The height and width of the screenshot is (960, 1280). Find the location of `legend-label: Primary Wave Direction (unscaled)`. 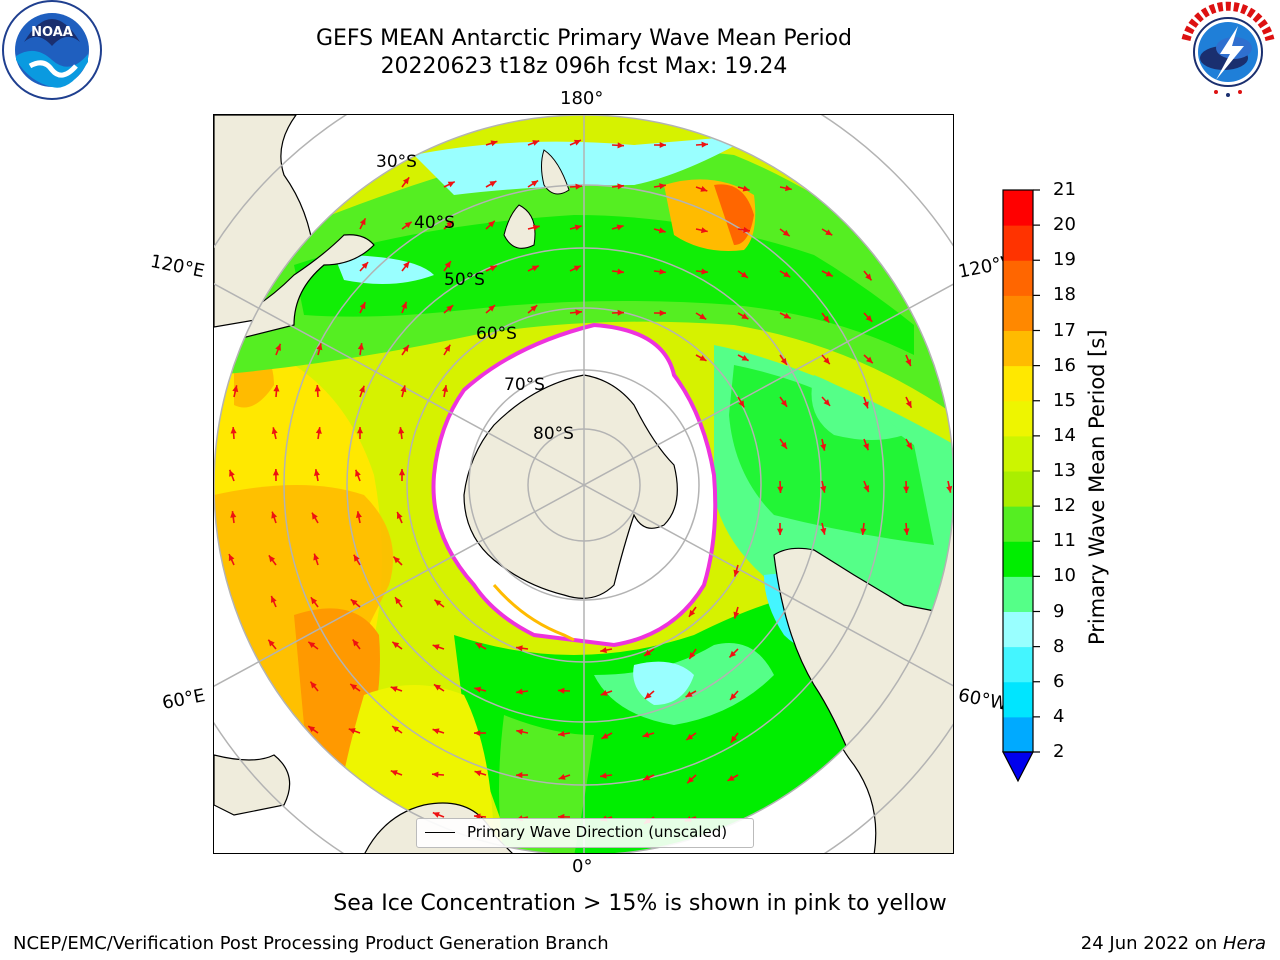

legend-label: Primary Wave Direction (unscaled) is located at coordinates (597, 832).